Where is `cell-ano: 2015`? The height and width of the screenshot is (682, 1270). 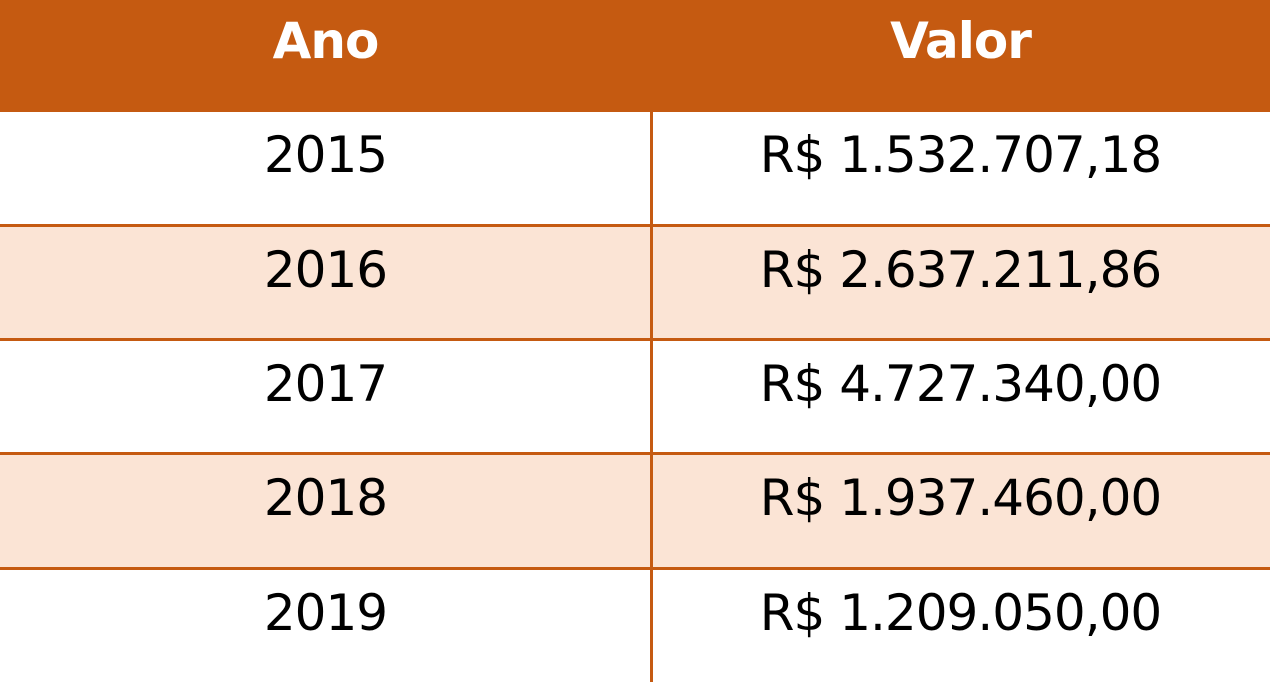
cell-ano: 2015 is located at coordinates (325, 155).